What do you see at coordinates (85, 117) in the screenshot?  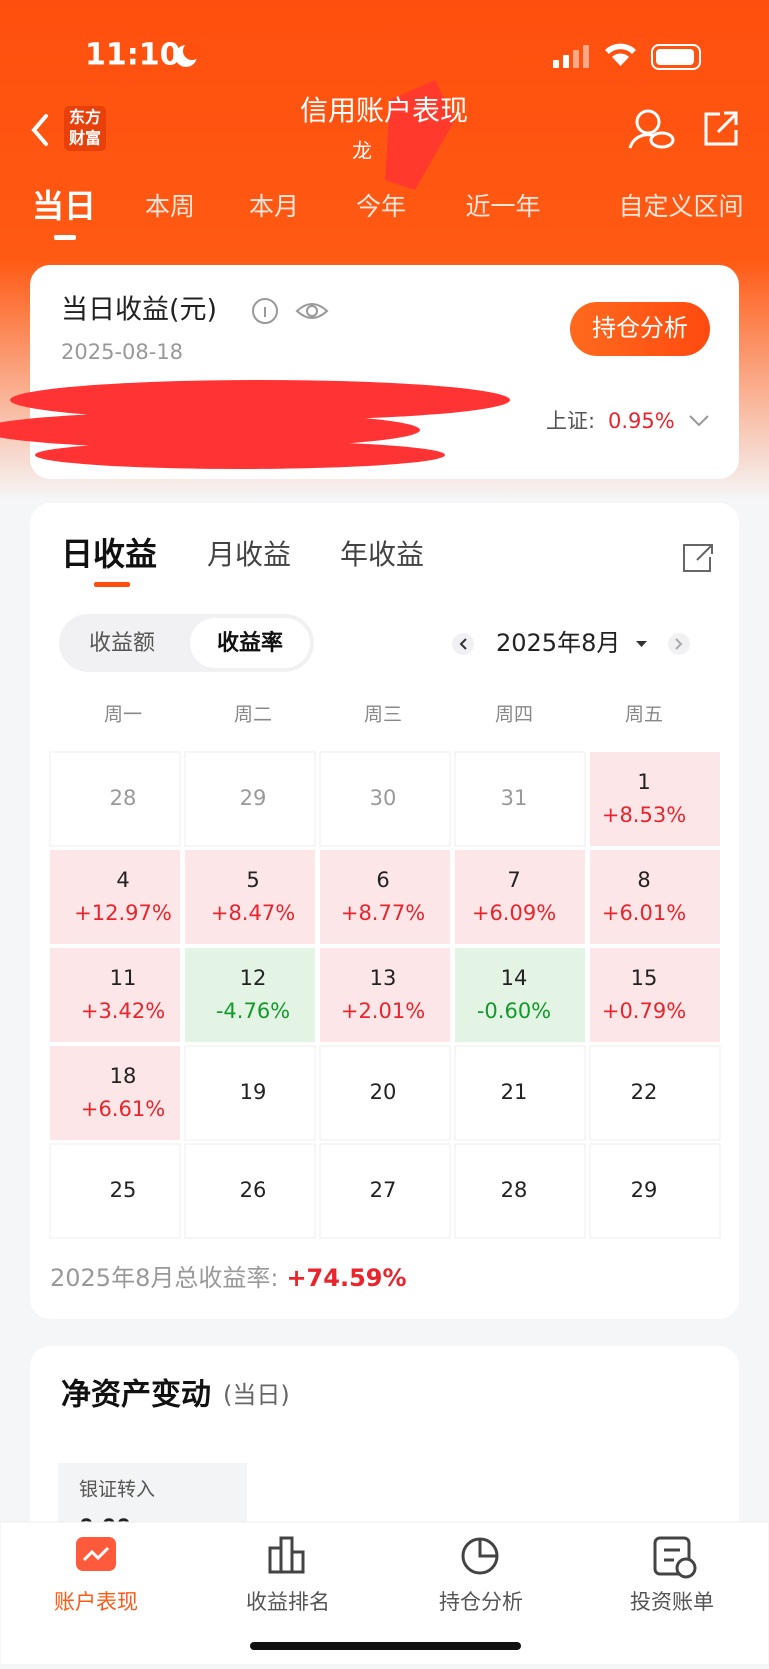 I see `logo-text: 东方` at bounding box center [85, 117].